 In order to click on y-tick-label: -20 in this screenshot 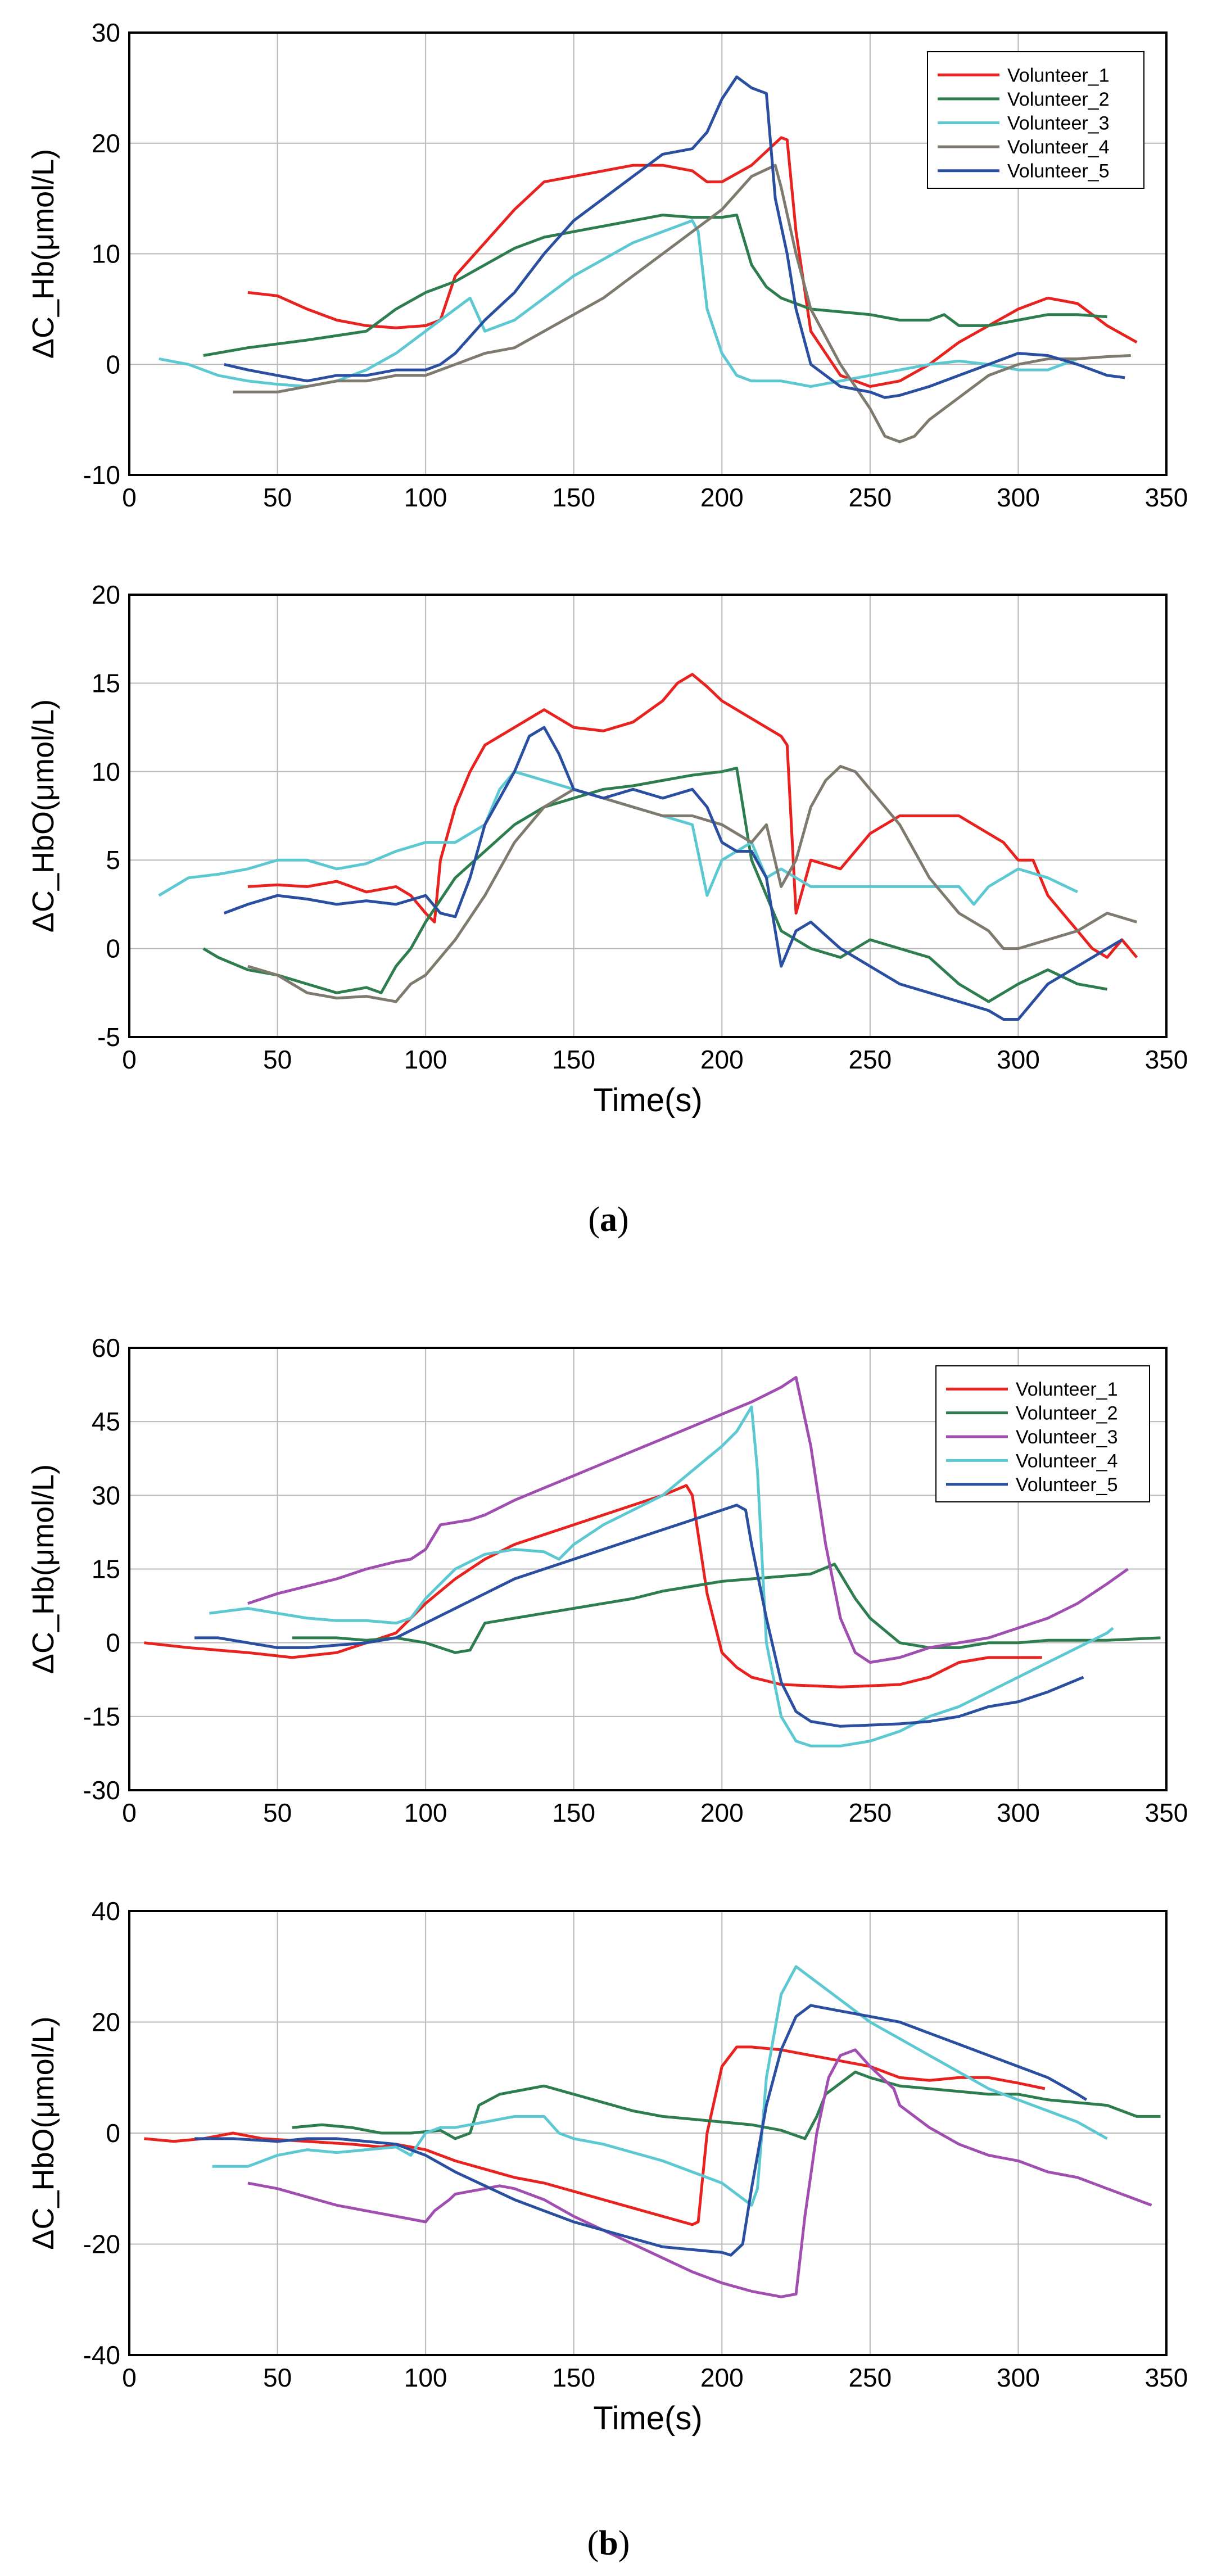, I will do `click(101, 2244)`.